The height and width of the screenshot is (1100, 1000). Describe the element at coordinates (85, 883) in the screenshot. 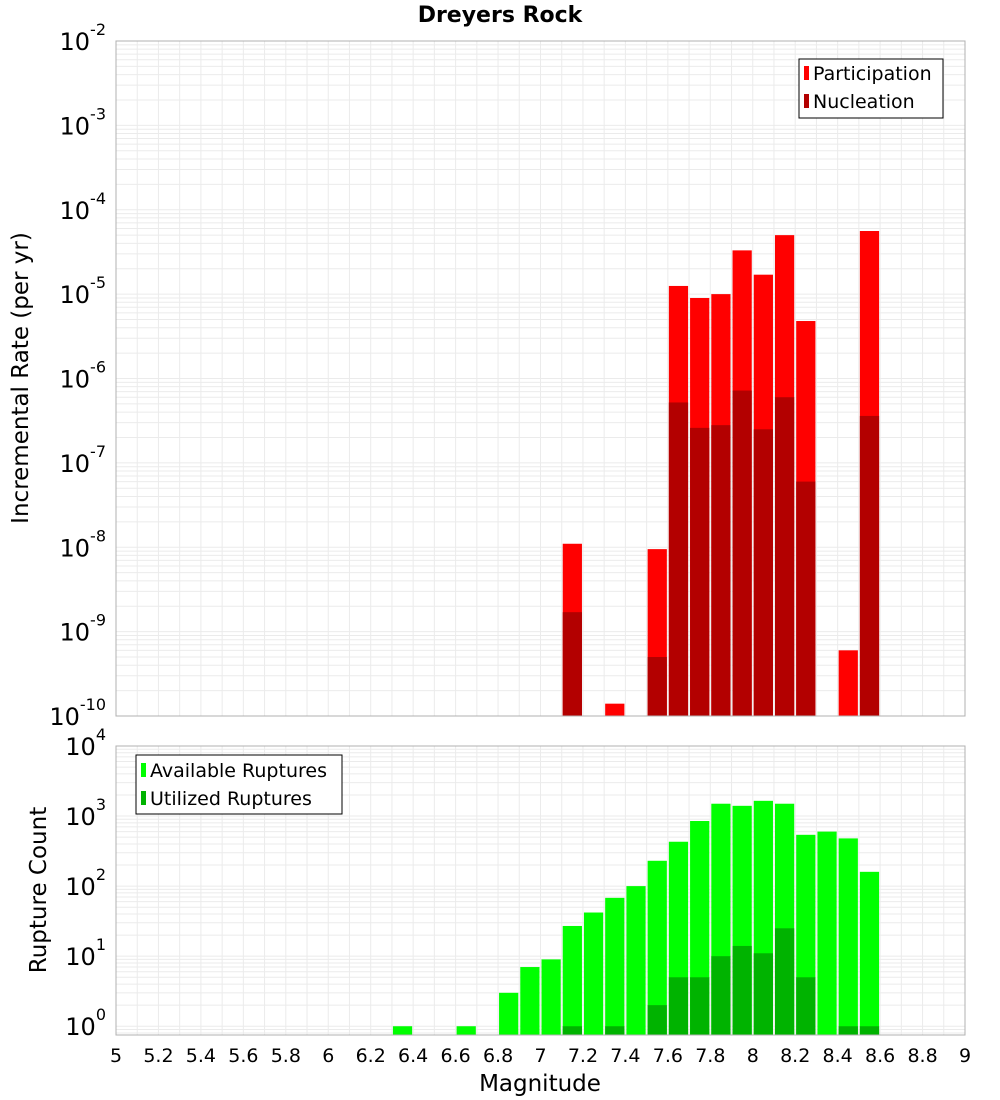

I see `bottom-y-tick-label: 10²` at that location.